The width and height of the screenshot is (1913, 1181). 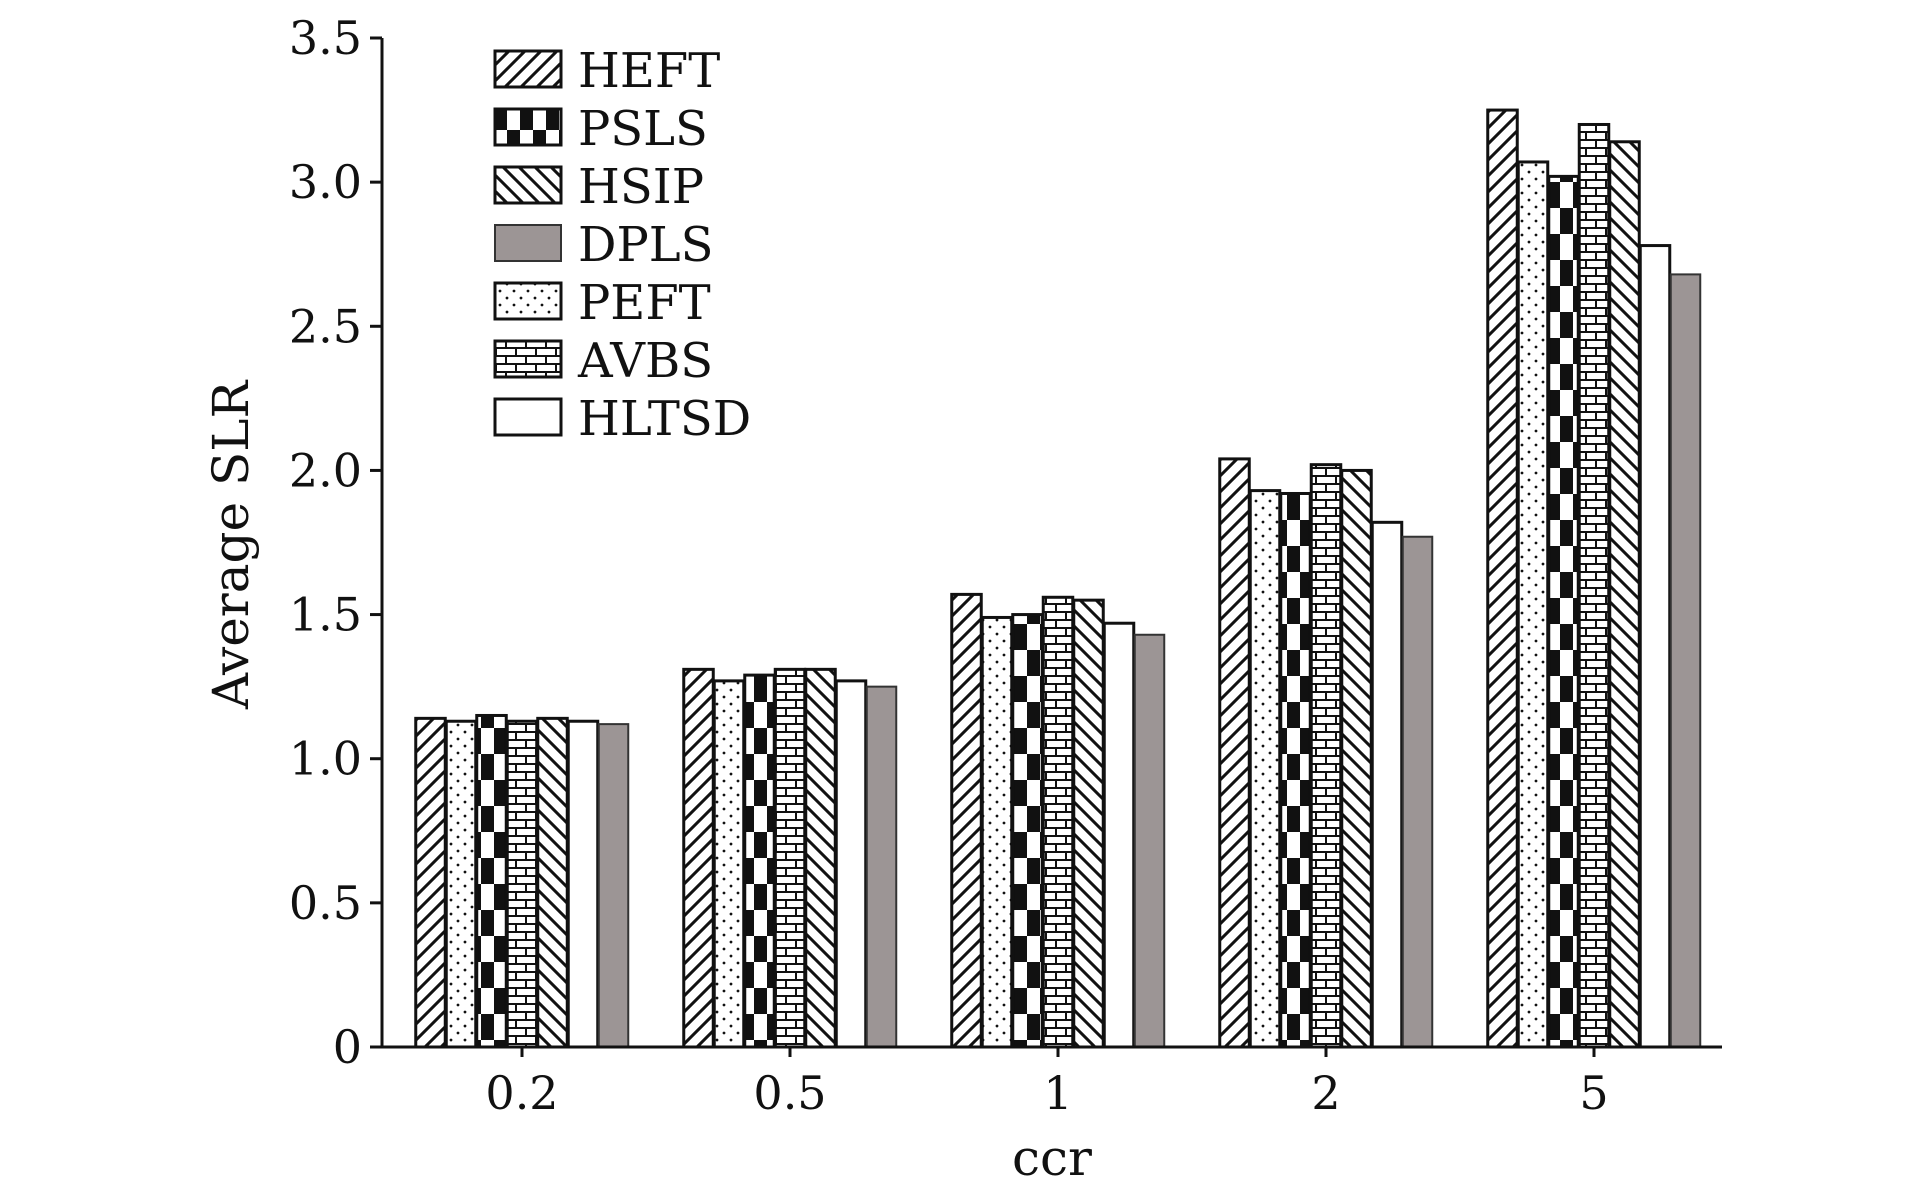 What do you see at coordinates (325, 470) in the screenshot?
I see `y-tick-label: 2.0` at bounding box center [325, 470].